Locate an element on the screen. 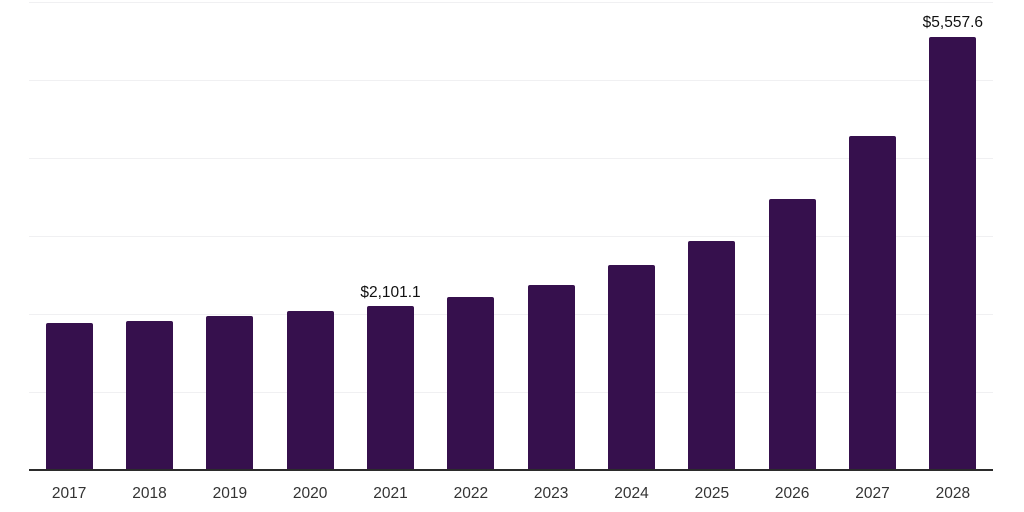 This screenshot has height=512, width=1024. x-axis-line is located at coordinates (511, 470).